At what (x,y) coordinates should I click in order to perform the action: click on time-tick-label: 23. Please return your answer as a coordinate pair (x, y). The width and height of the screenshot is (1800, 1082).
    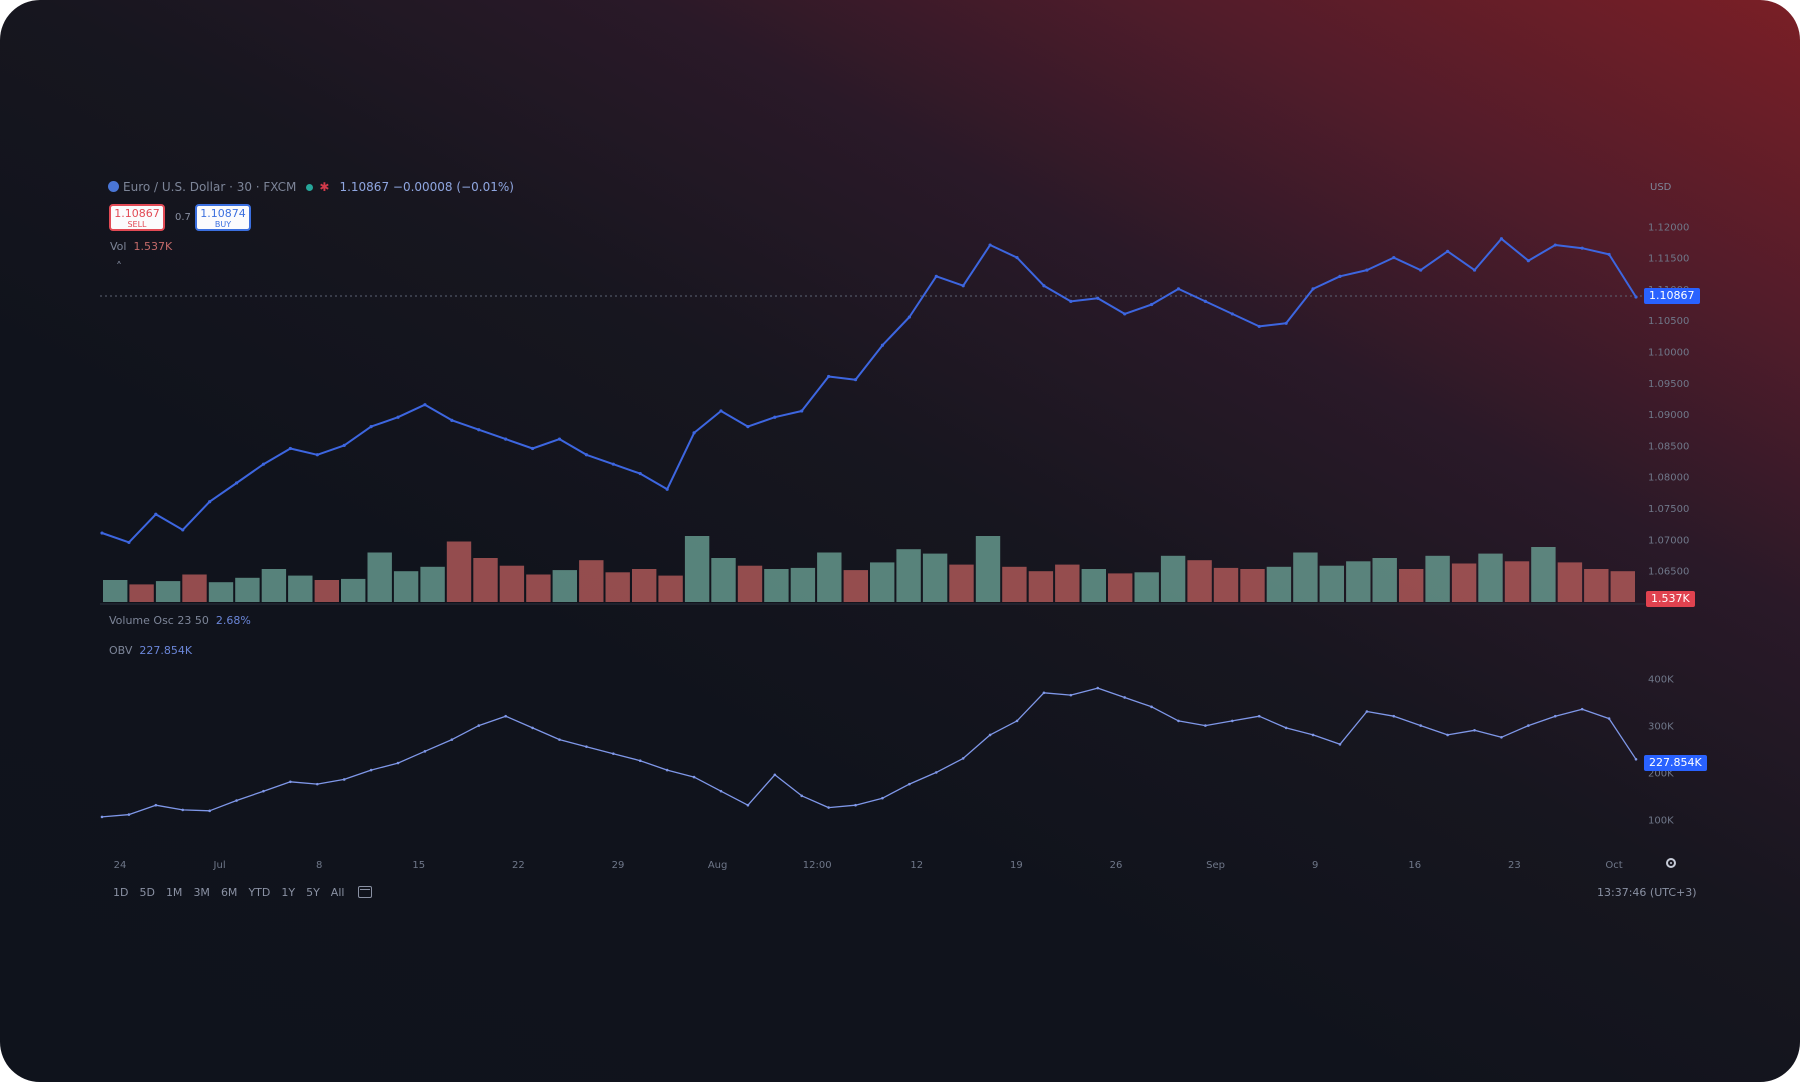
    Looking at the image, I should click on (1514, 865).